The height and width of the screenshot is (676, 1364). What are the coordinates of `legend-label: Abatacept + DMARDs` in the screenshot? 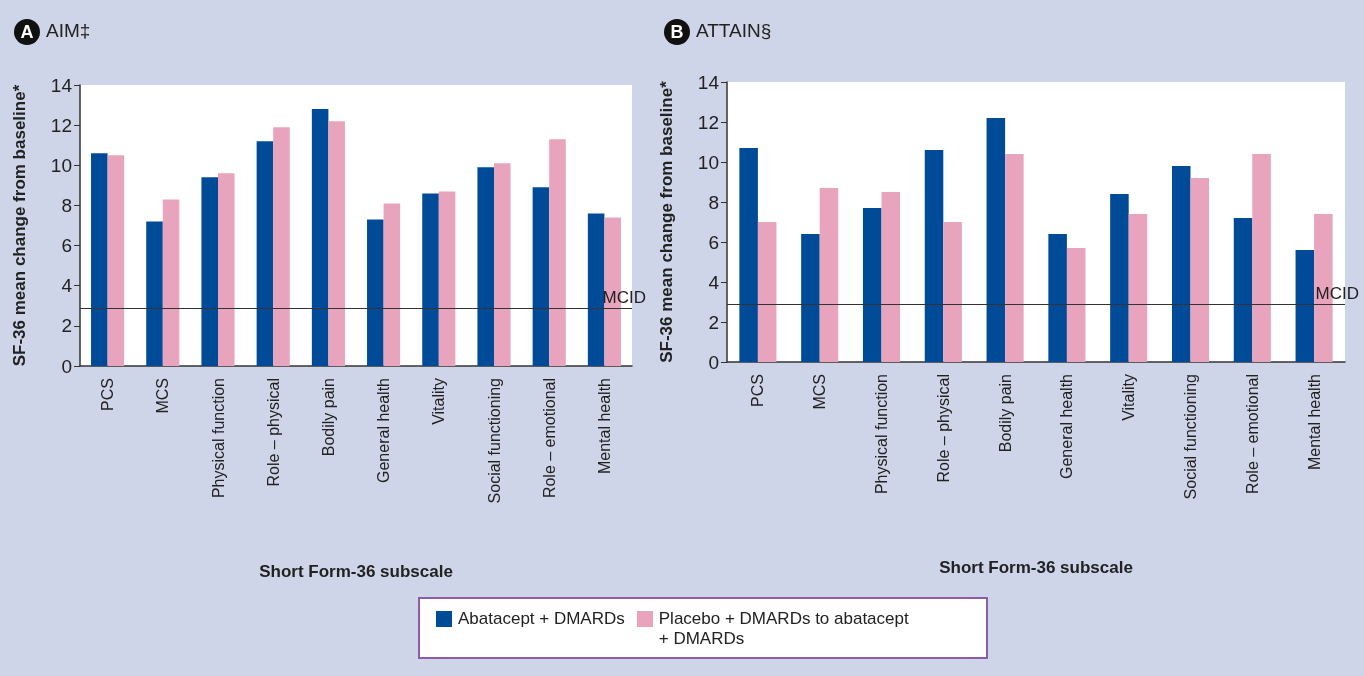 It's located at (541, 619).